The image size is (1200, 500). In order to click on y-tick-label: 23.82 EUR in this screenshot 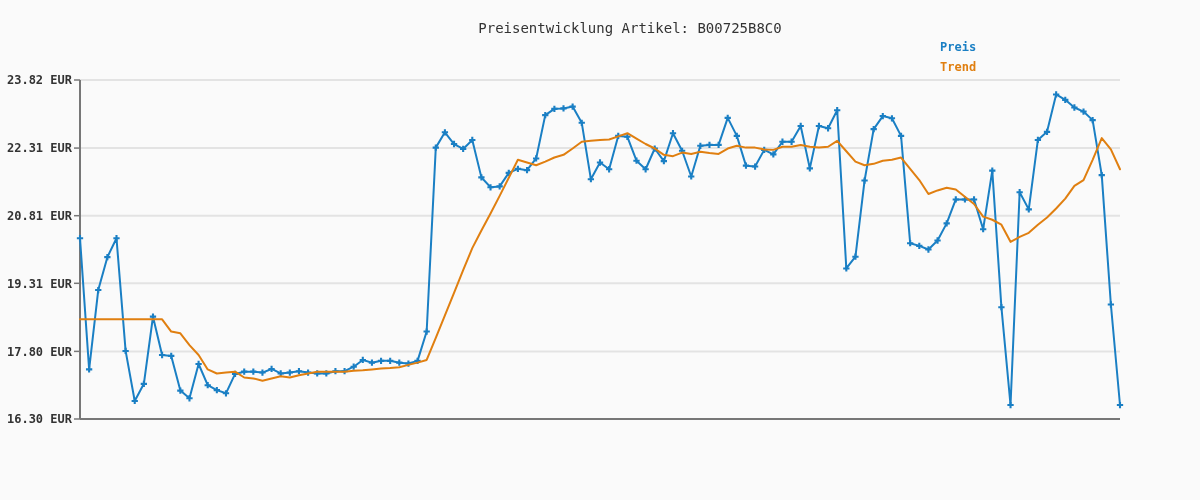, I will do `click(39, 80)`.